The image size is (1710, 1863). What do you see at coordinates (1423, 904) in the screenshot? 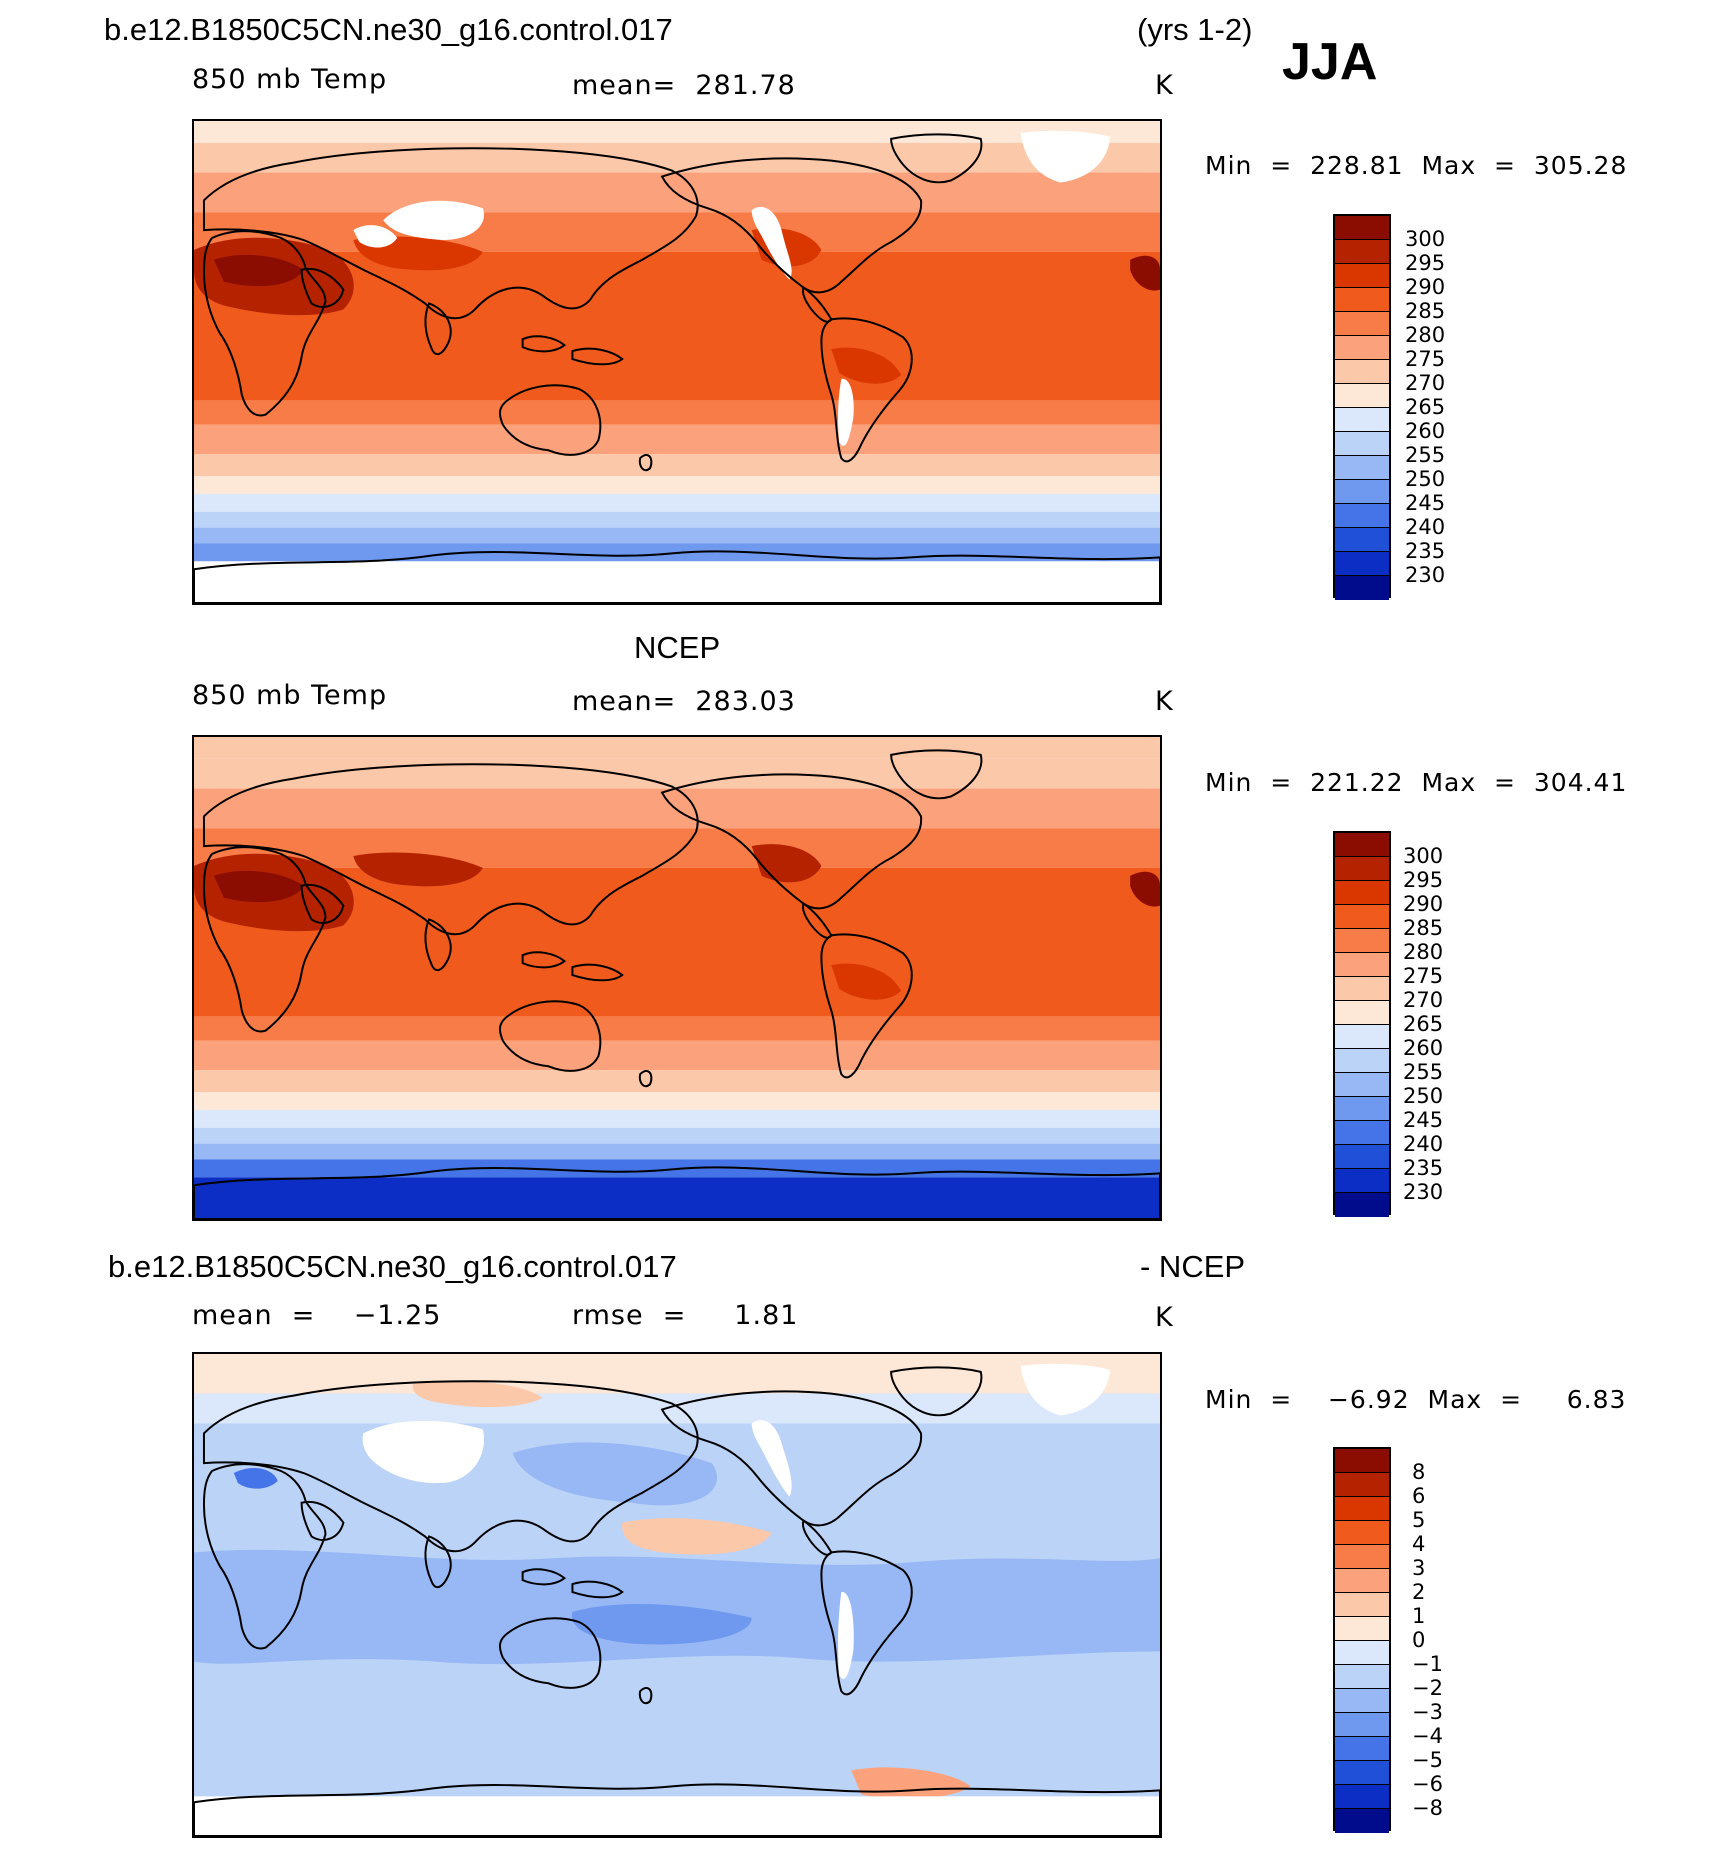
I see `colorbar-label: 290` at bounding box center [1423, 904].